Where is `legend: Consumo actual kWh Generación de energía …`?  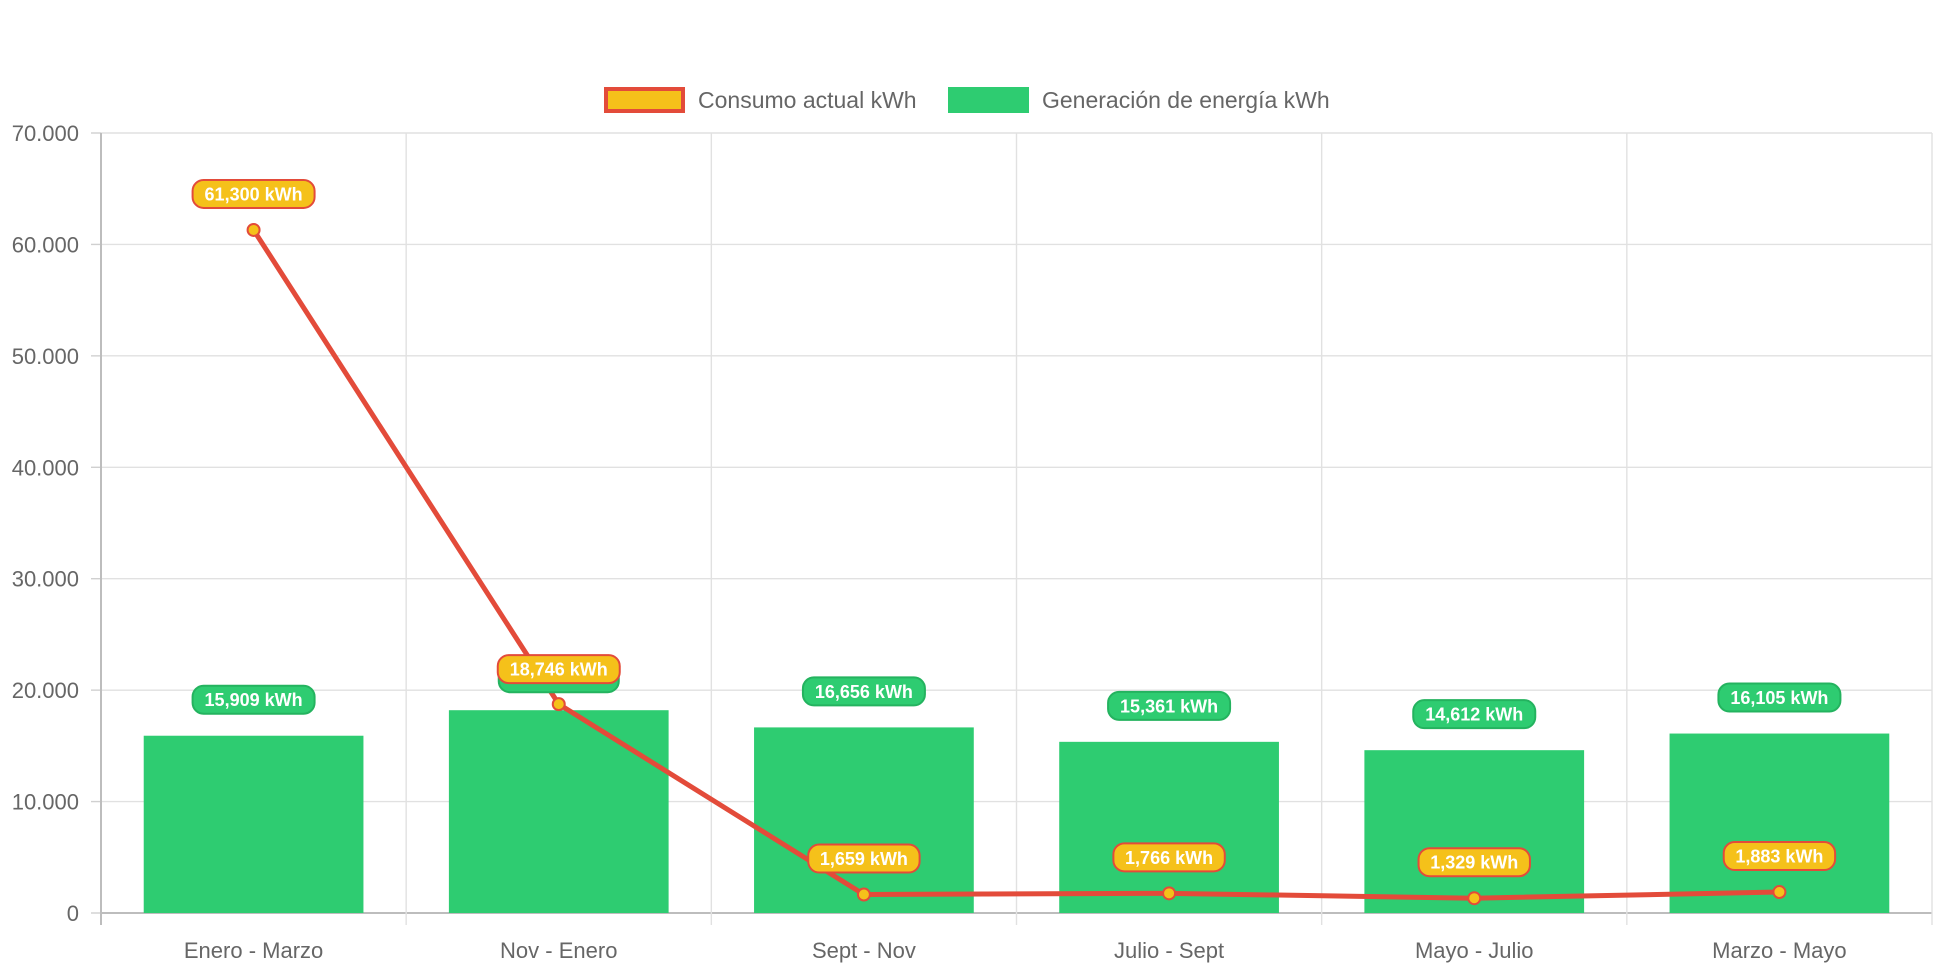 legend: Consumo actual kWh Generación de energía … is located at coordinates (967, 100).